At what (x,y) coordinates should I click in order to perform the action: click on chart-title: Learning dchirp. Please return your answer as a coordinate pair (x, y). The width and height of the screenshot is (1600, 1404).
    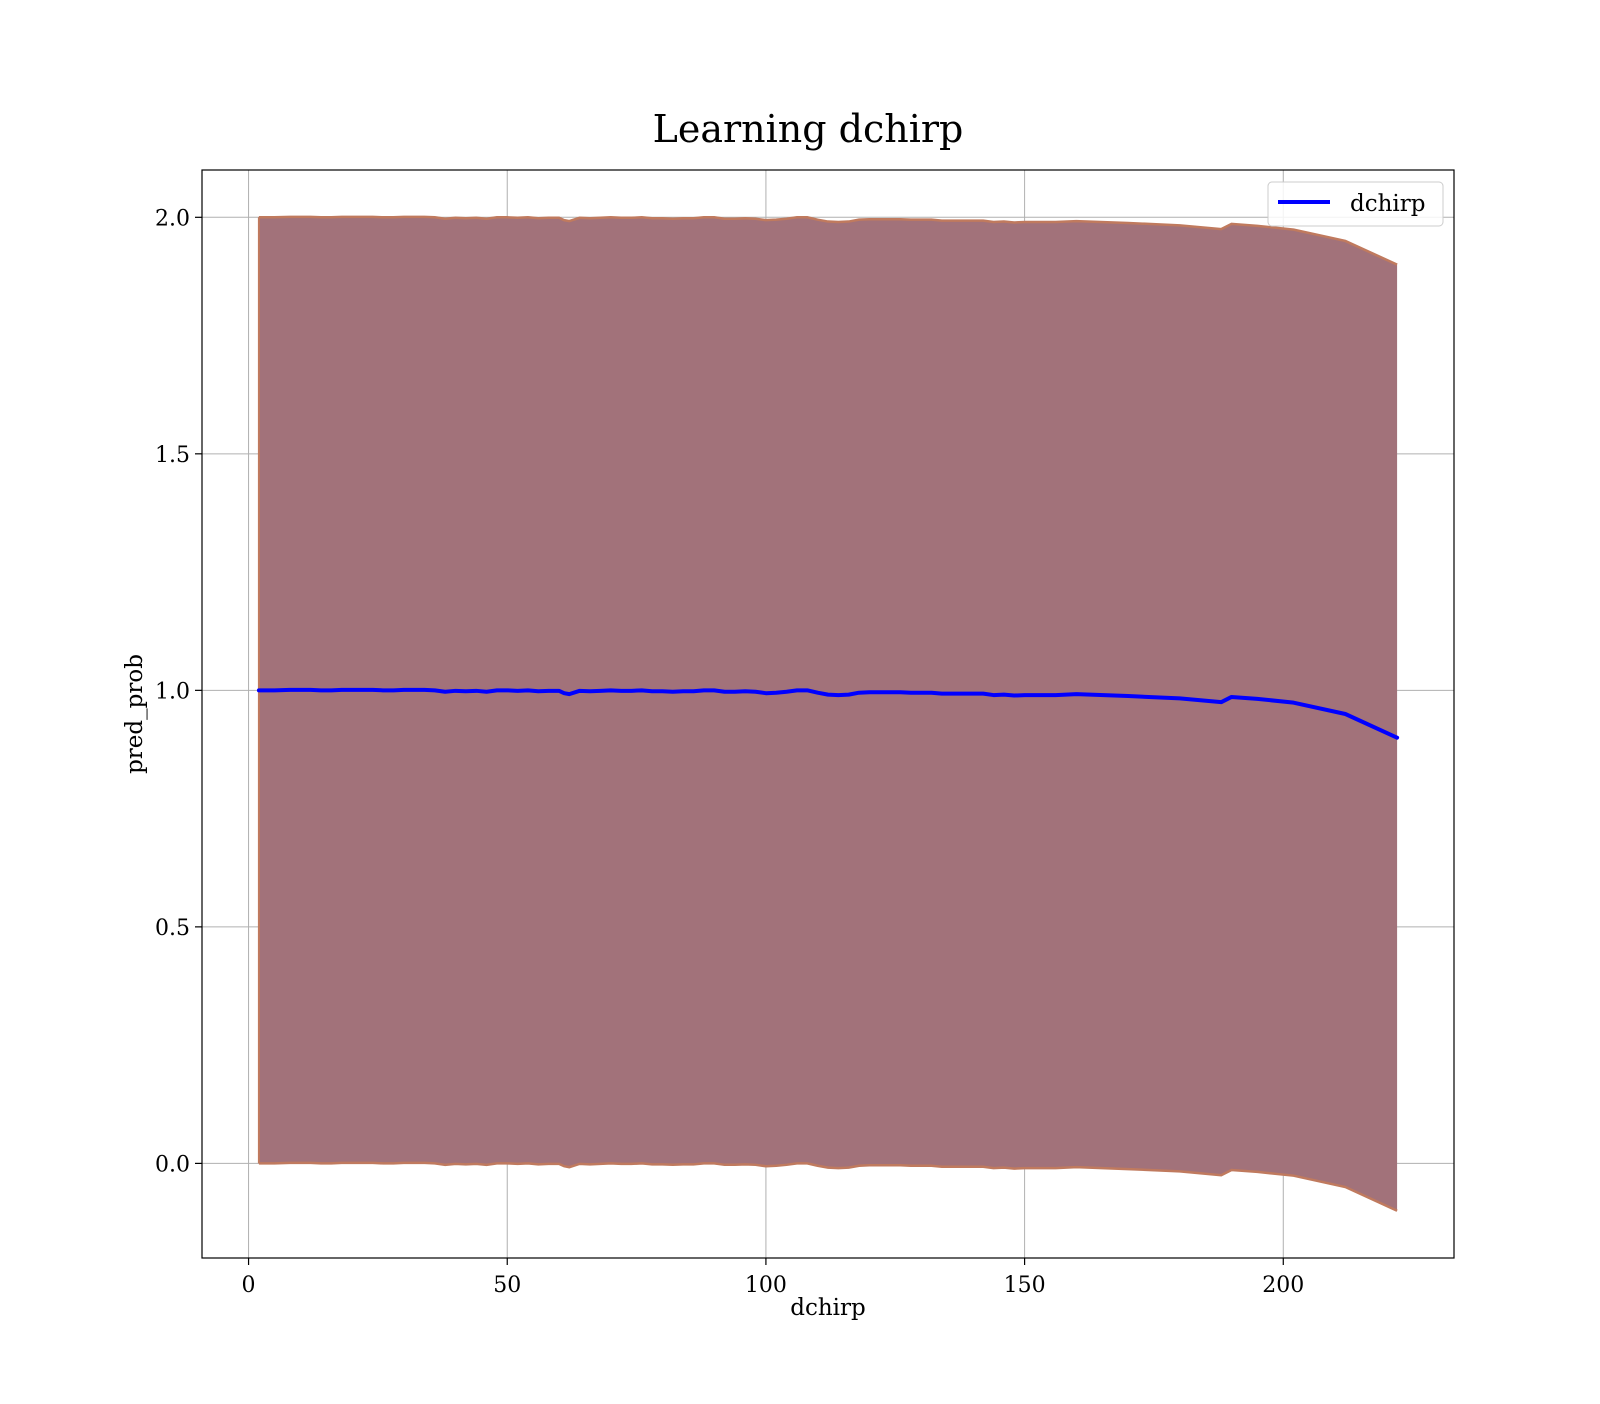
    Looking at the image, I should click on (808, 129).